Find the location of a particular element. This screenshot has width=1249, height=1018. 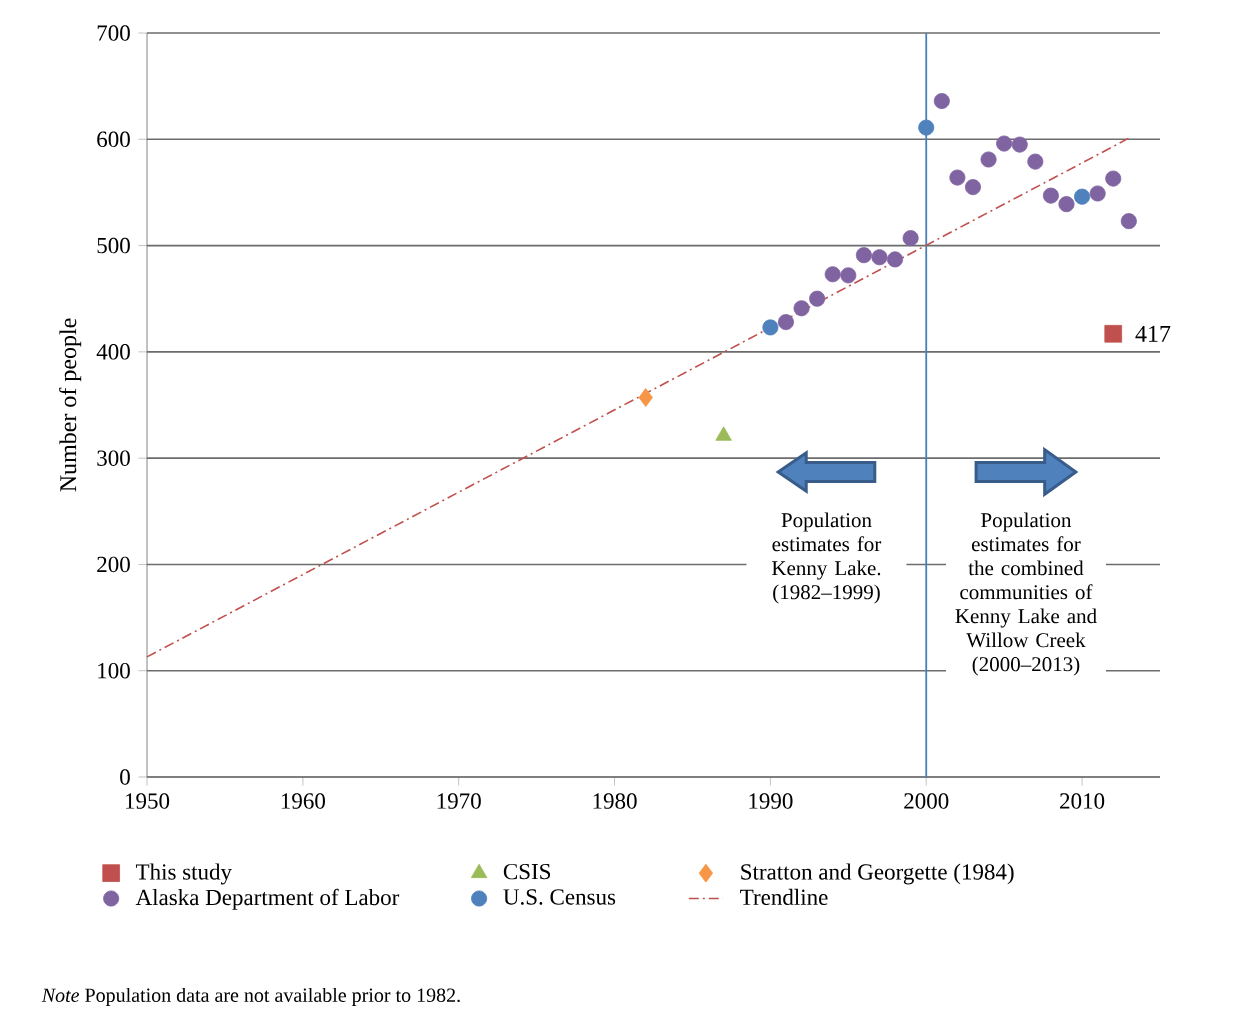

x-tick-label: 2000 is located at coordinates (926, 801).